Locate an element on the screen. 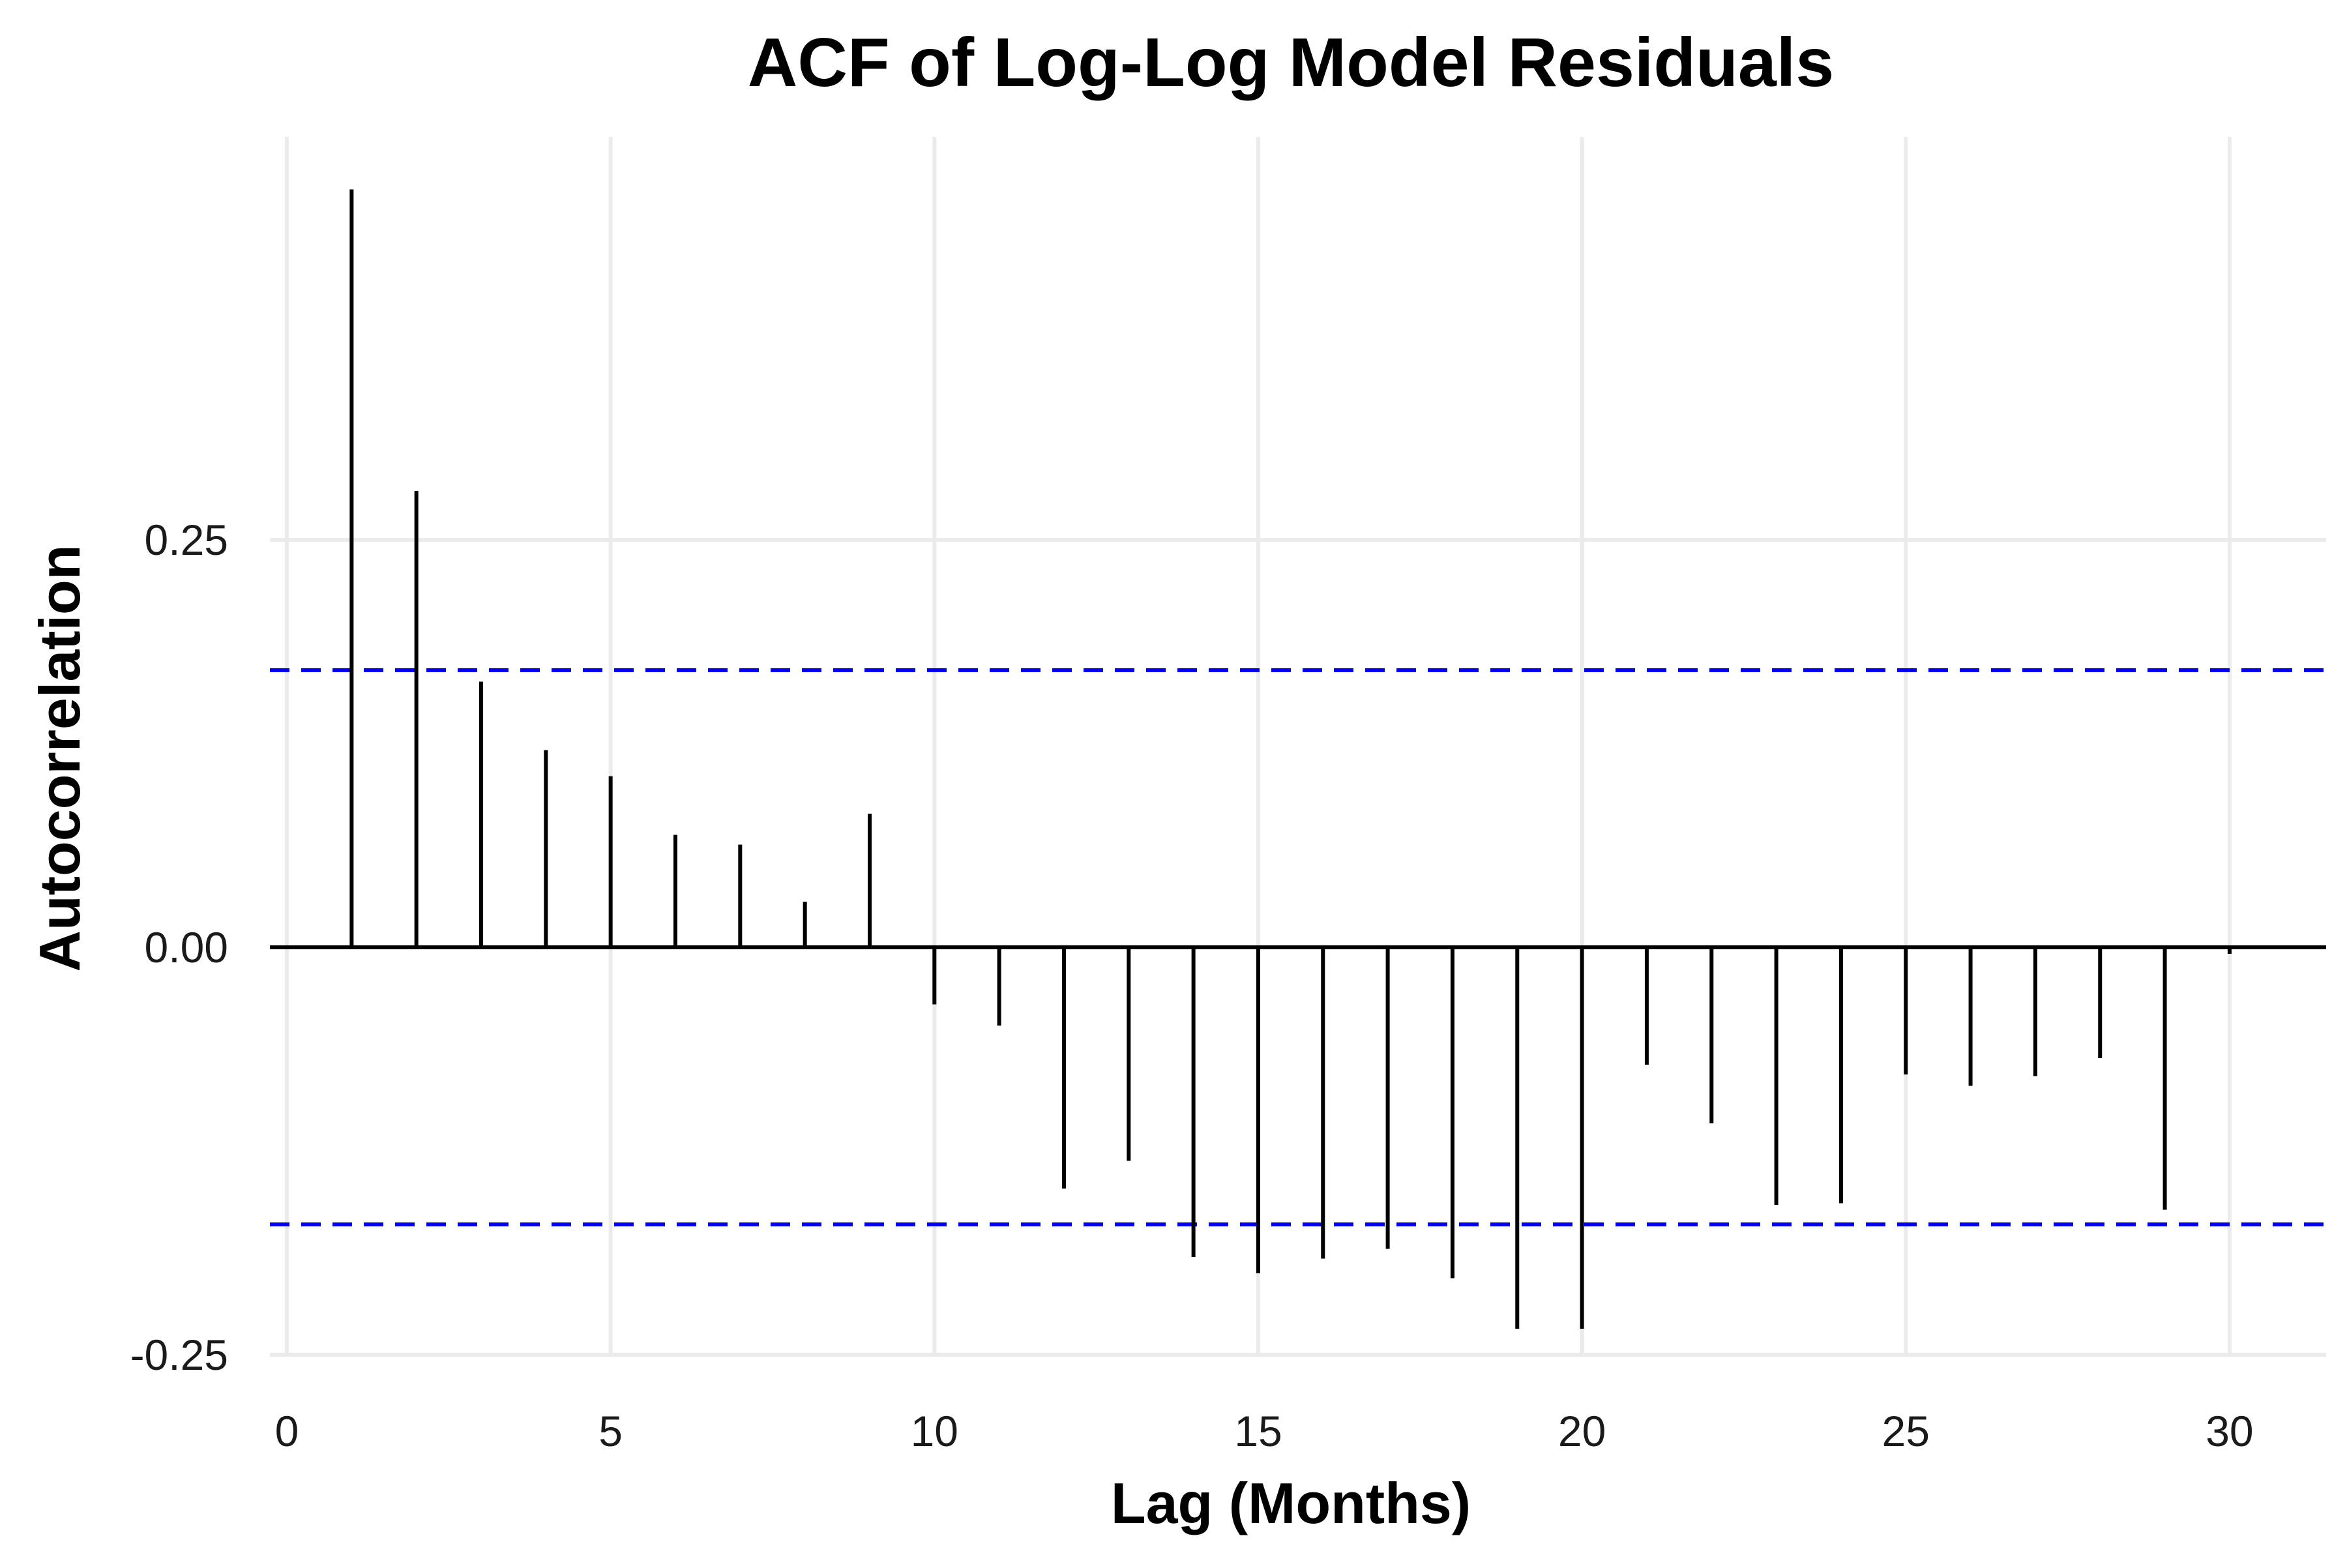 The width and height of the screenshot is (2347, 1568). y-tick-label: 0.00 is located at coordinates (186, 947).